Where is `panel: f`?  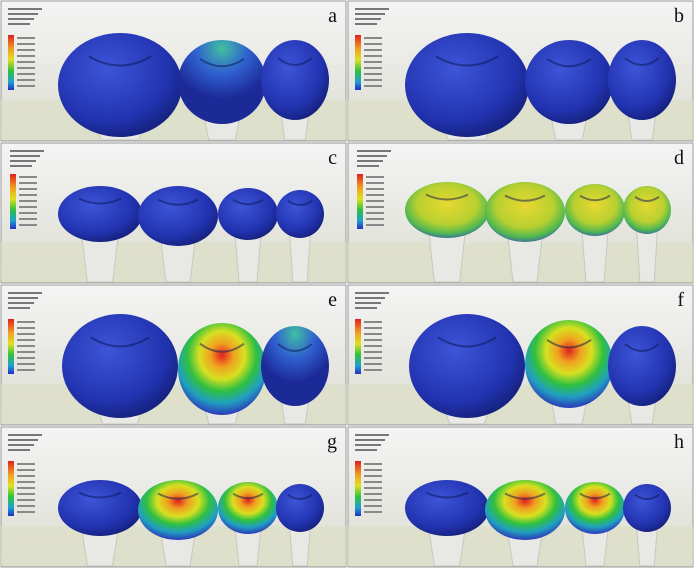
panel: f is located at coordinates (520, 355).